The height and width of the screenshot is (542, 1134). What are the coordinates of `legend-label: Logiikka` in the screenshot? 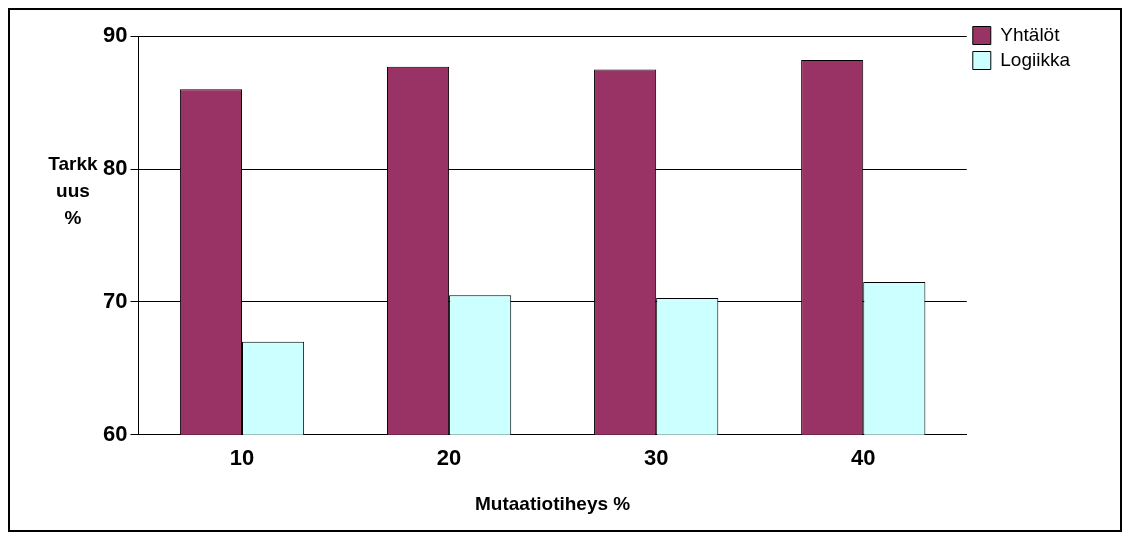 It's located at (1035, 59).